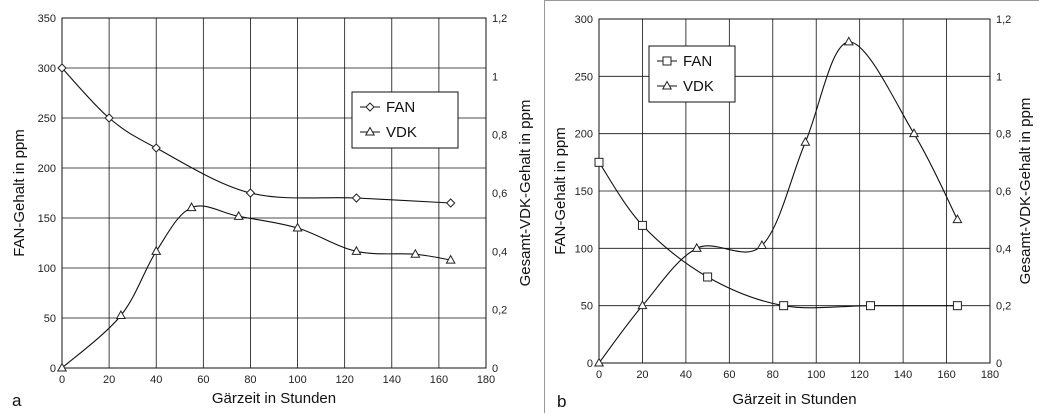 This screenshot has height=414, width=1039. Describe the element at coordinates (47, 169) in the screenshot. I see `a-y-tick-label: 200` at that location.